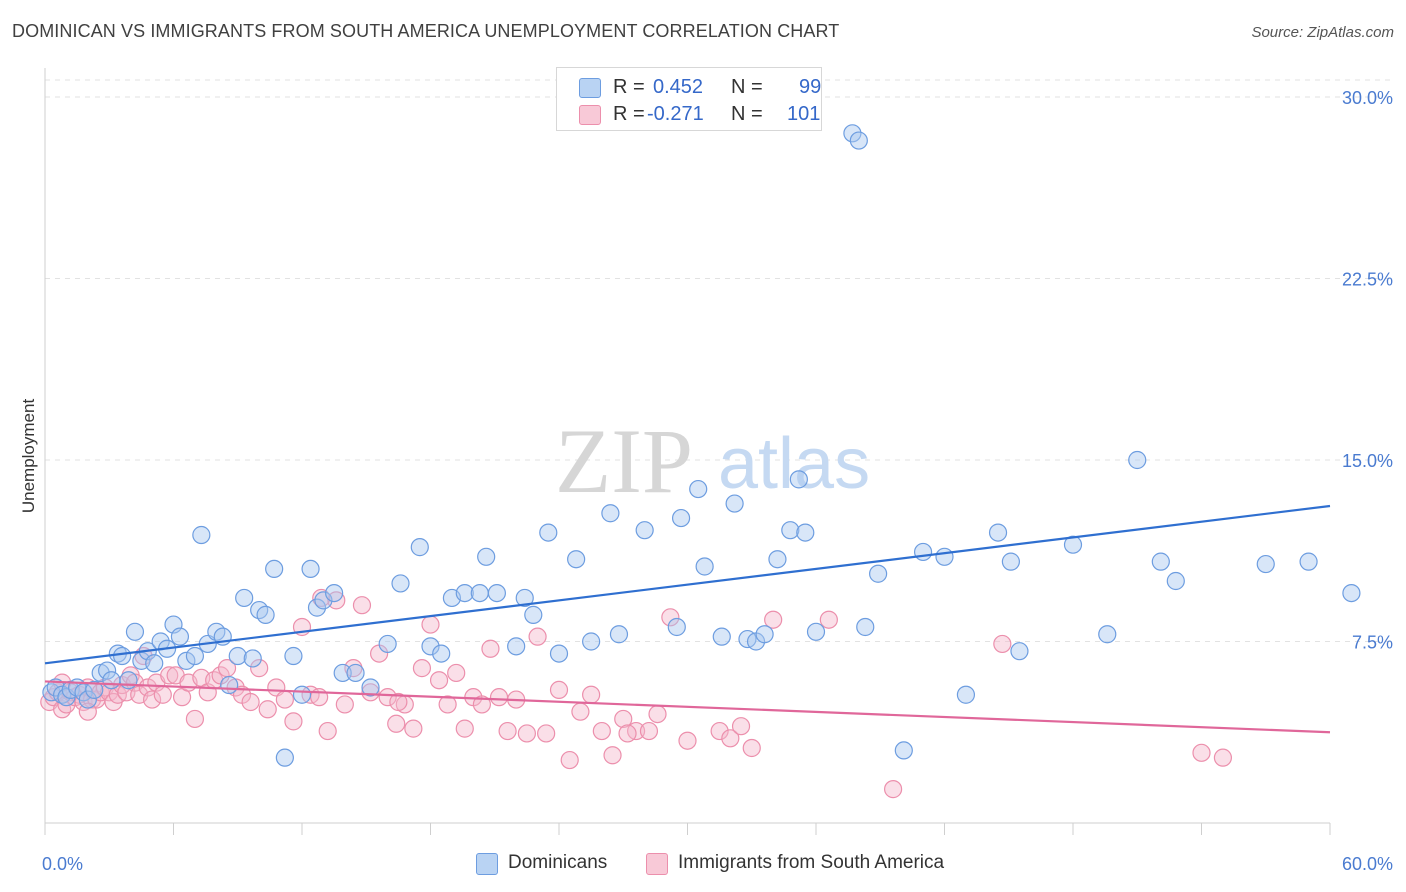  Describe the element at coordinates (487, 864) in the screenshot. I see `bottom-legend-swatch-blue` at that location.